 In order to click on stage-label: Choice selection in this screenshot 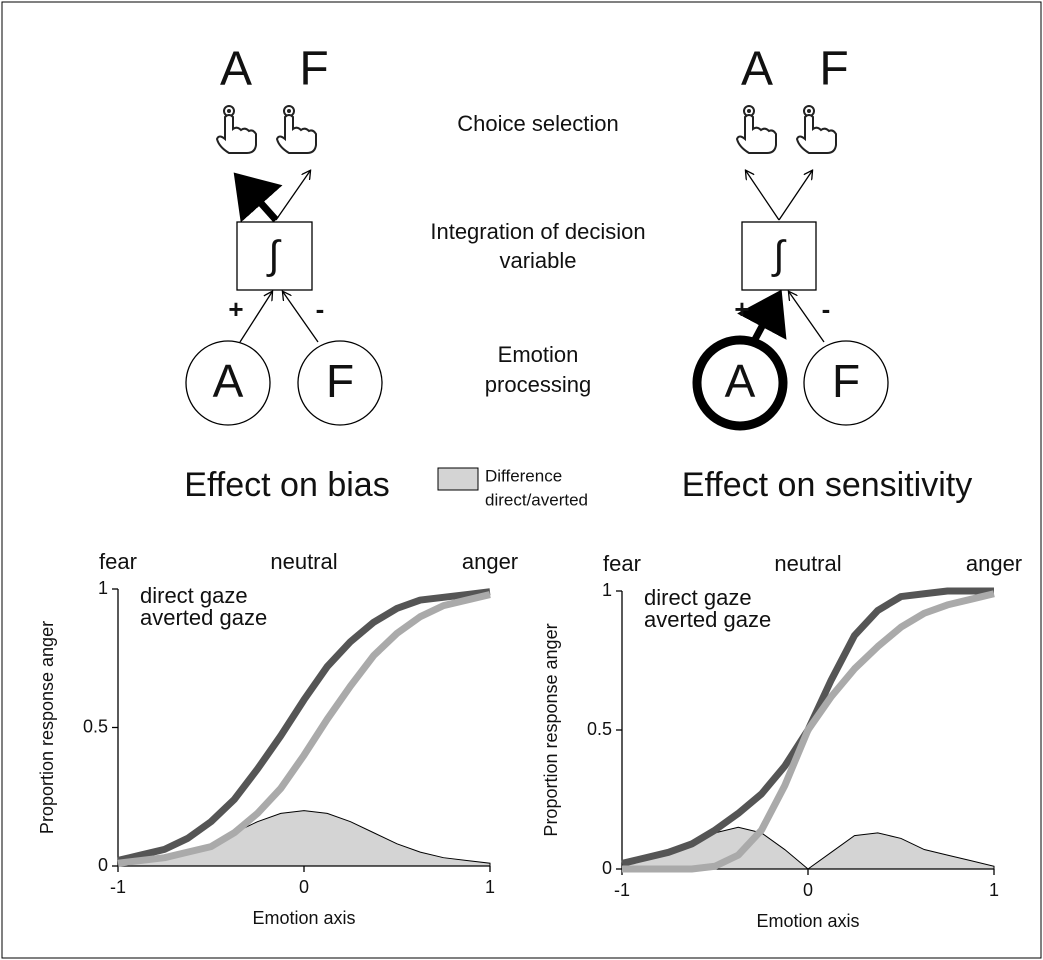, I will do `click(537, 123)`.